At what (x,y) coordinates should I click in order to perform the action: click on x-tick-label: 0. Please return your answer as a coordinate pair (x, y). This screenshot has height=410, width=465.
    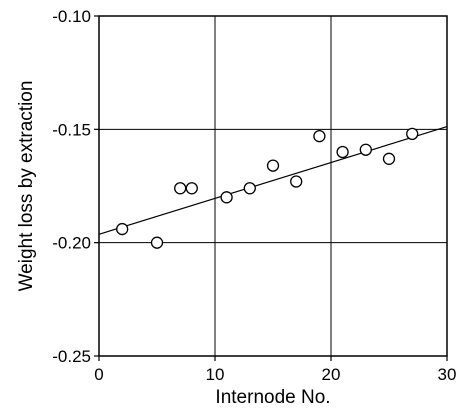
    Looking at the image, I should click on (98, 374).